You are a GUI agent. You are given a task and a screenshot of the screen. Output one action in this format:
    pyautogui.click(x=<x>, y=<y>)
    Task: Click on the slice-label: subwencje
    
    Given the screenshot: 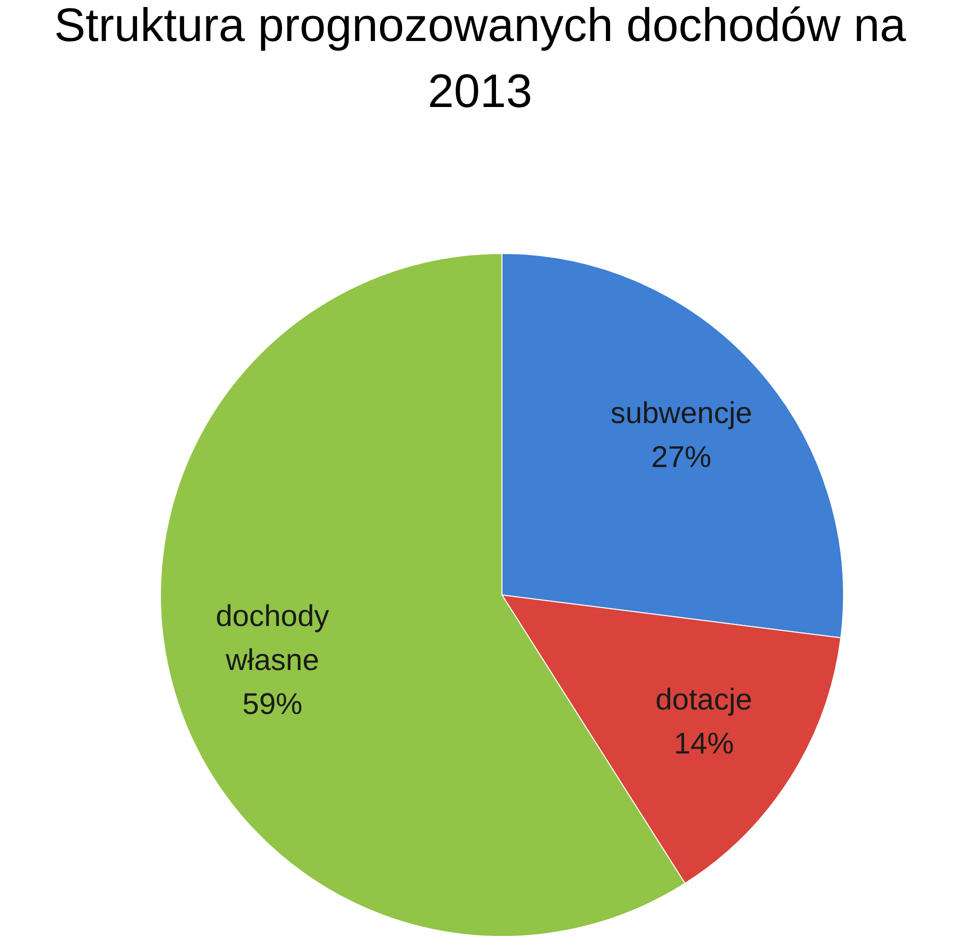 What is the action you would take?
    pyautogui.click(x=681, y=413)
    